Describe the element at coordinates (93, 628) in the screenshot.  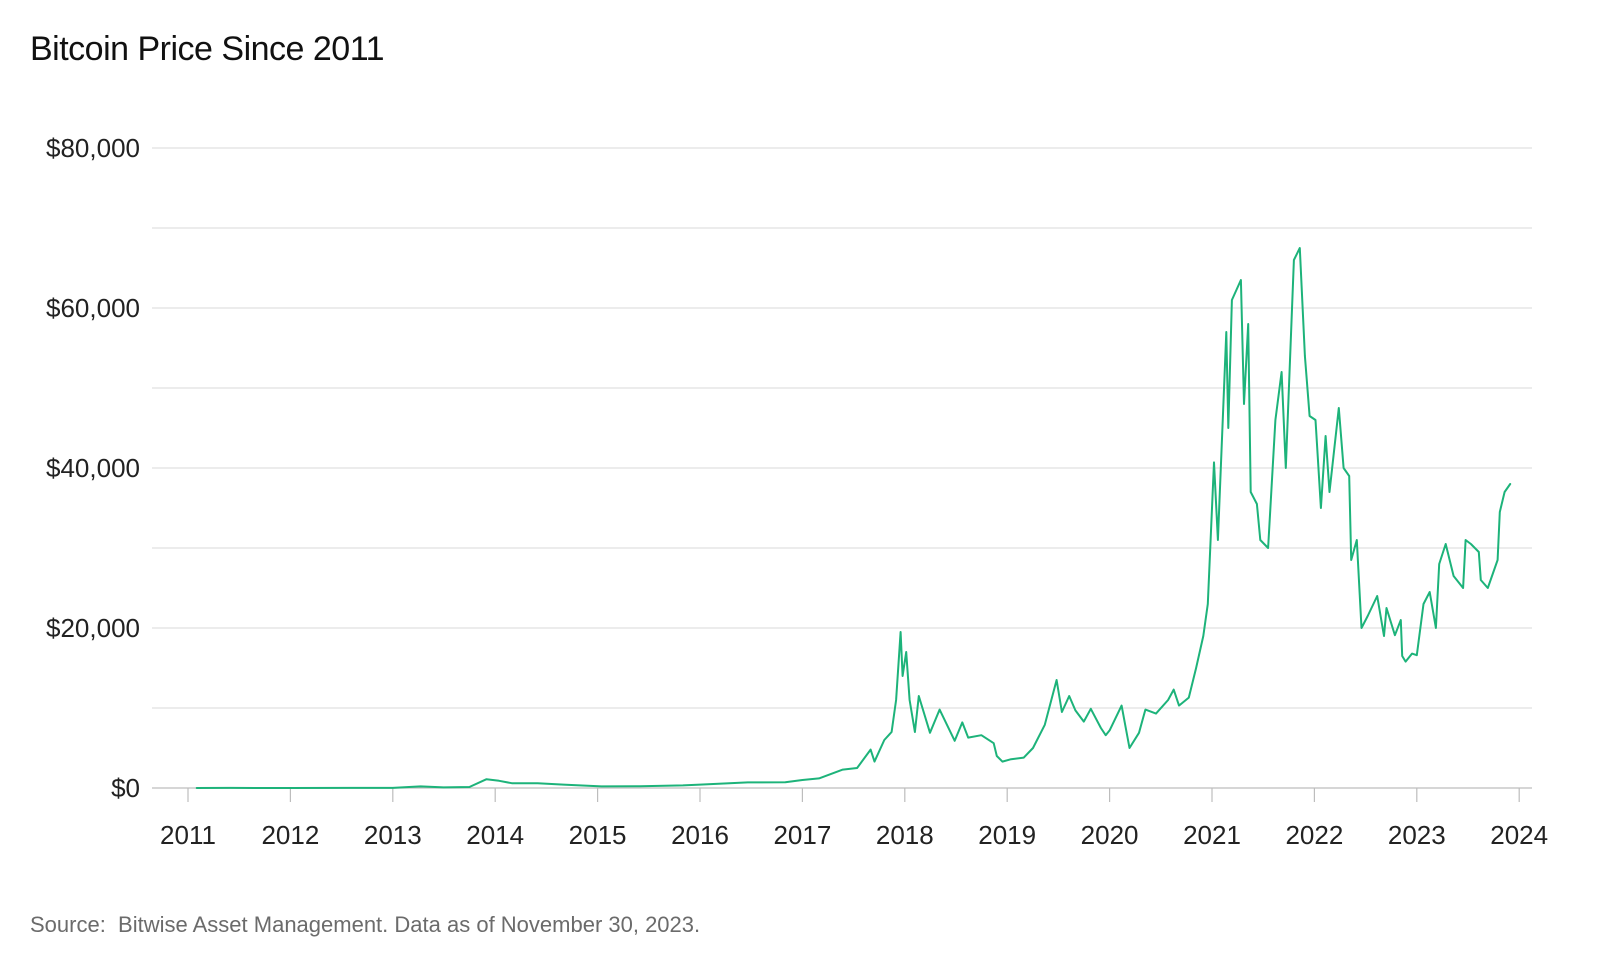
I see `y-tick-label: $20,000` at that location.